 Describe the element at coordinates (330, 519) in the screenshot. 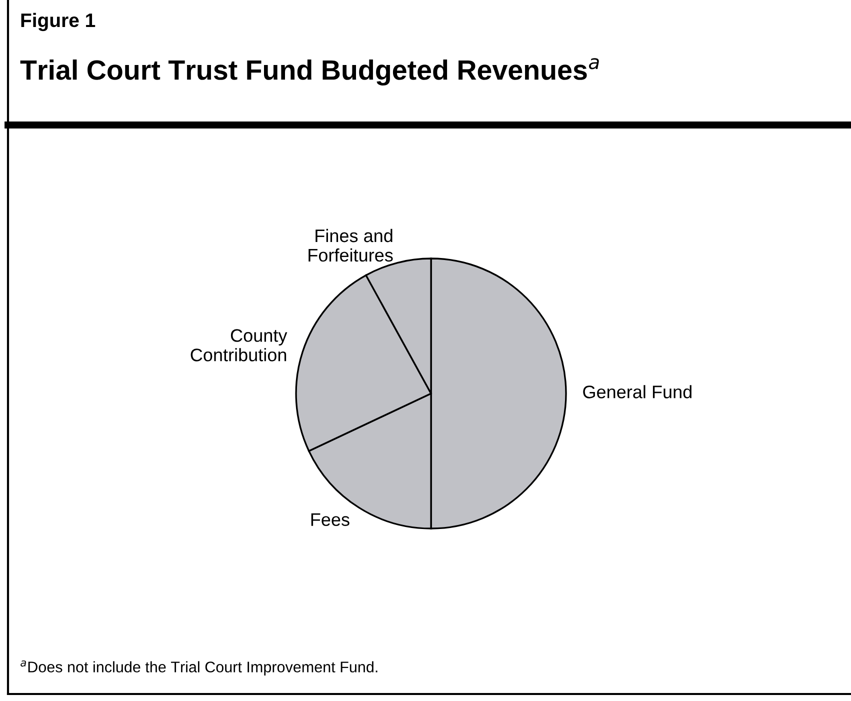

I see `slice-label: Fees` at that location.